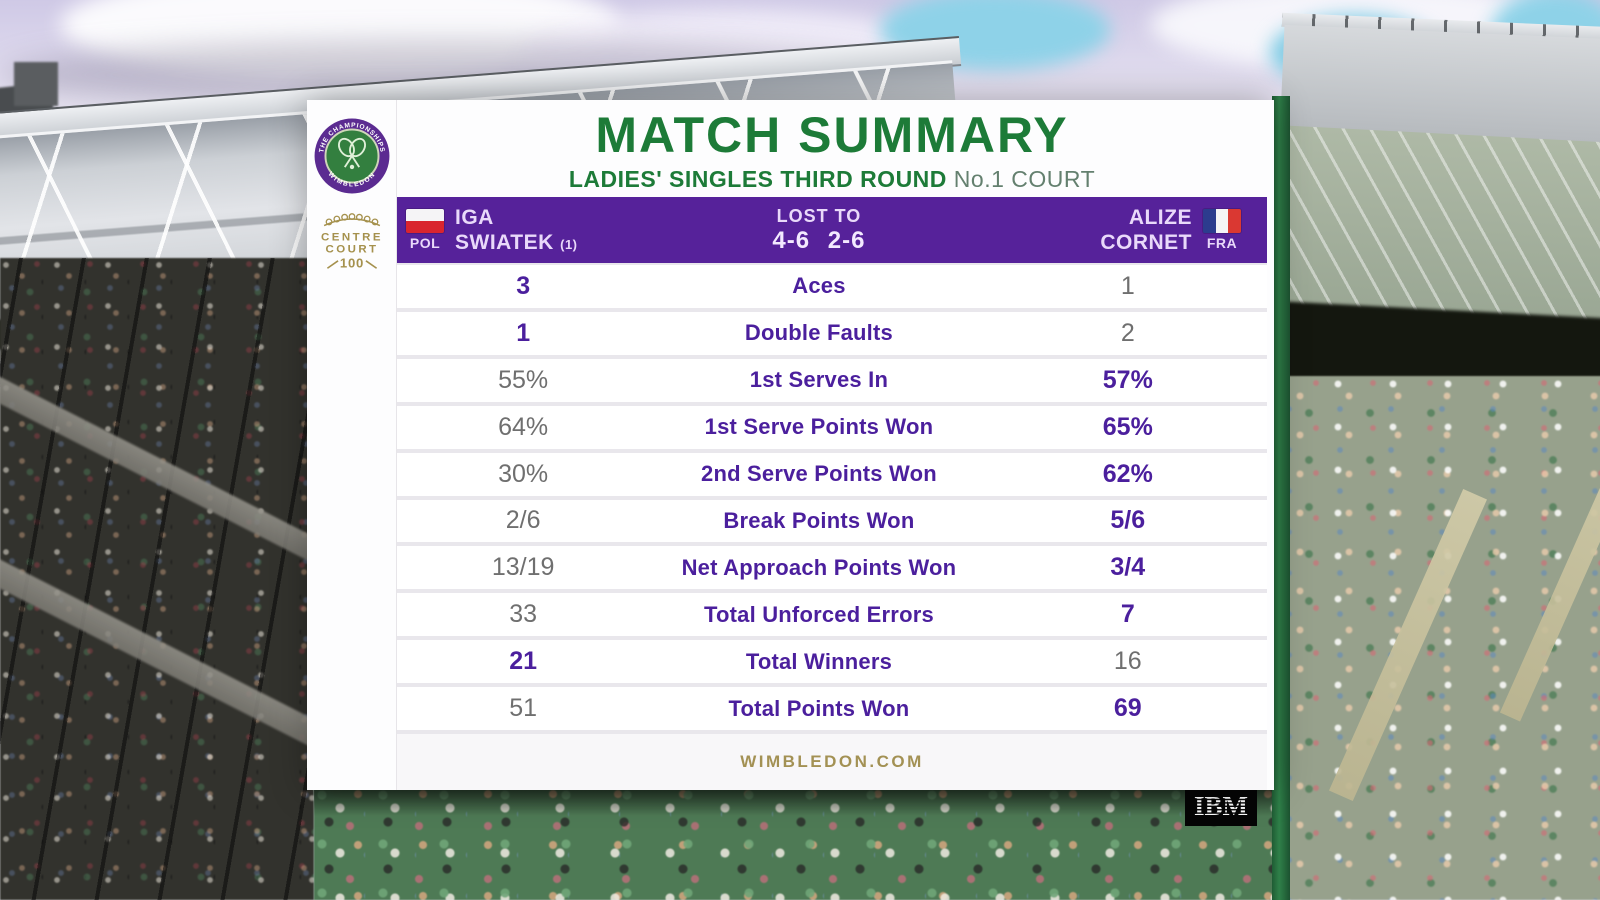 This screenshot has height=900, width=1600. Describe the element at coordinates (352, 237) in the screenshot. I see `svg-text: CENTRE` at that location.